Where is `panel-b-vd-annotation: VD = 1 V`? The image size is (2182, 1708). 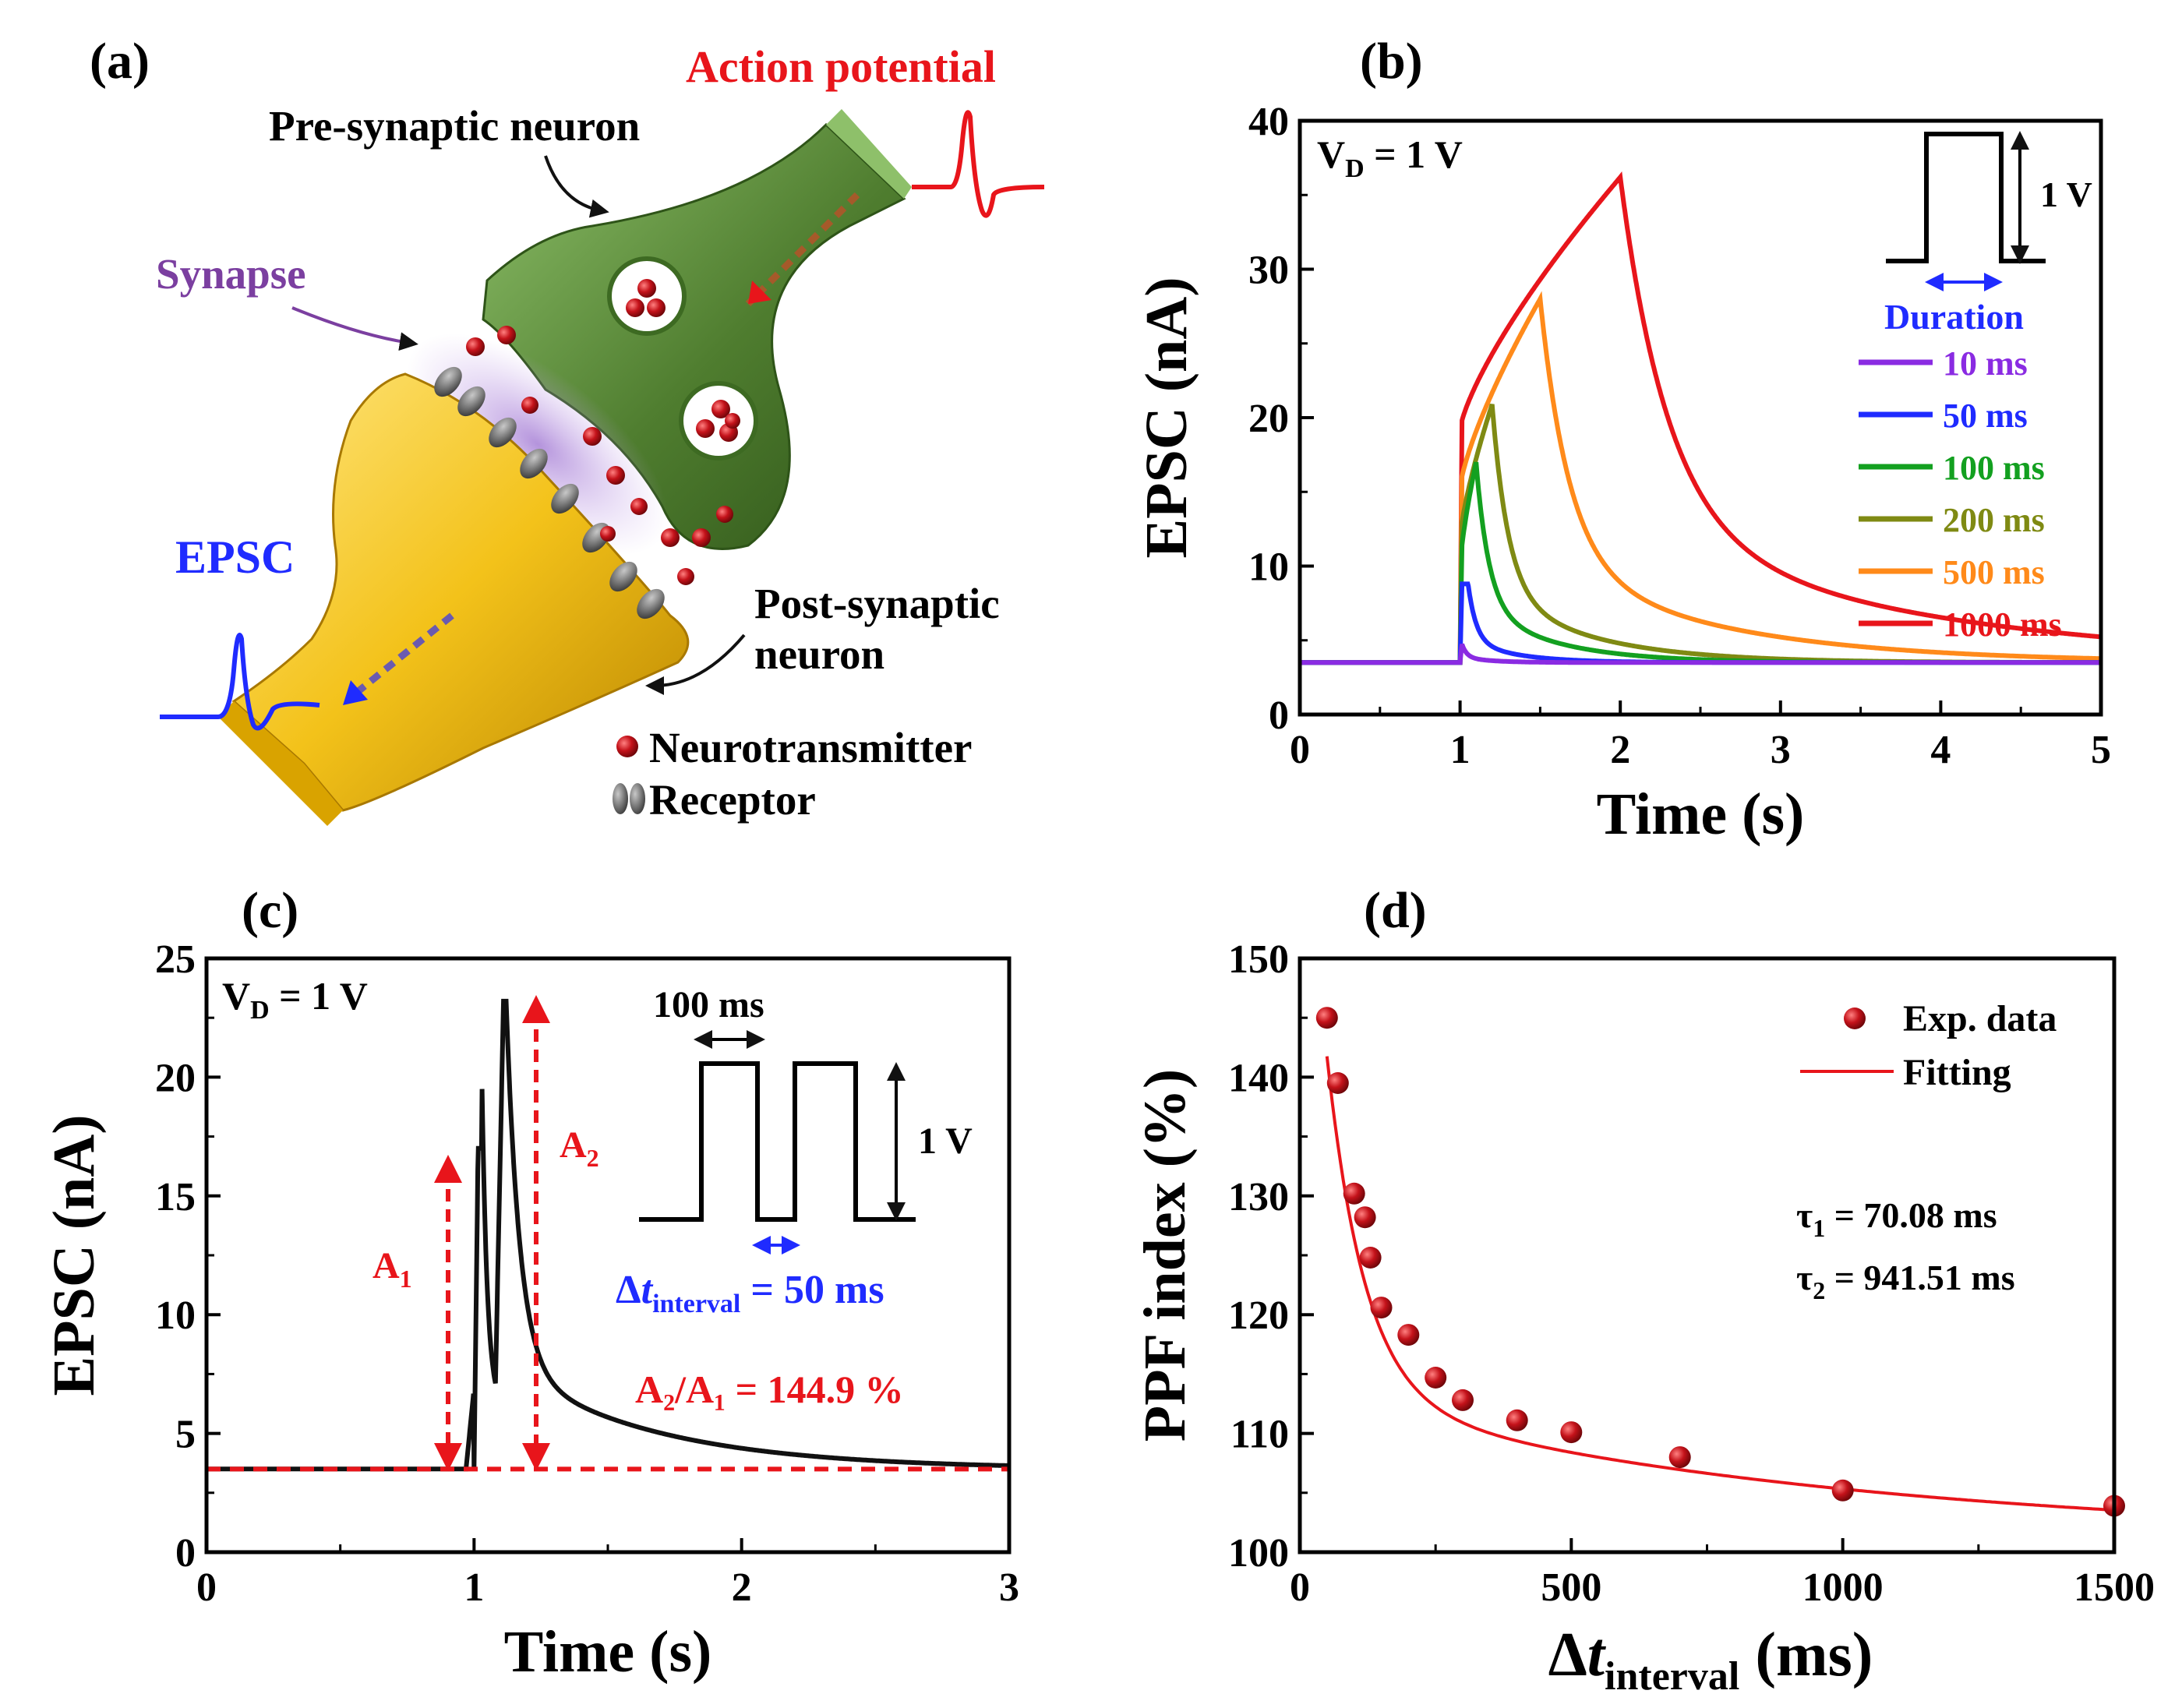 panel-b-vd-annotation: VD = 1 V is located at coordinates (1390, 157).